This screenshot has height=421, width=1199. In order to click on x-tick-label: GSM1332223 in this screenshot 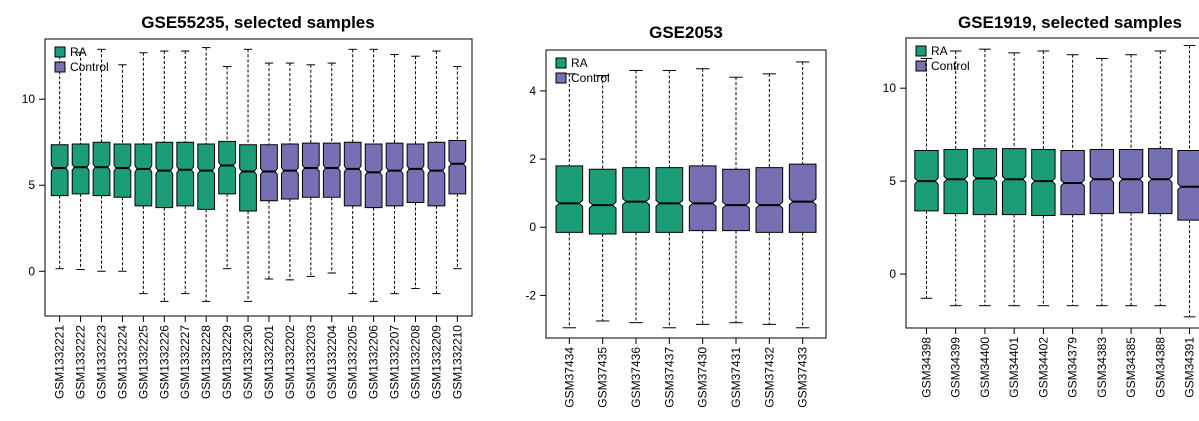, I will do `click(102, 362)`.